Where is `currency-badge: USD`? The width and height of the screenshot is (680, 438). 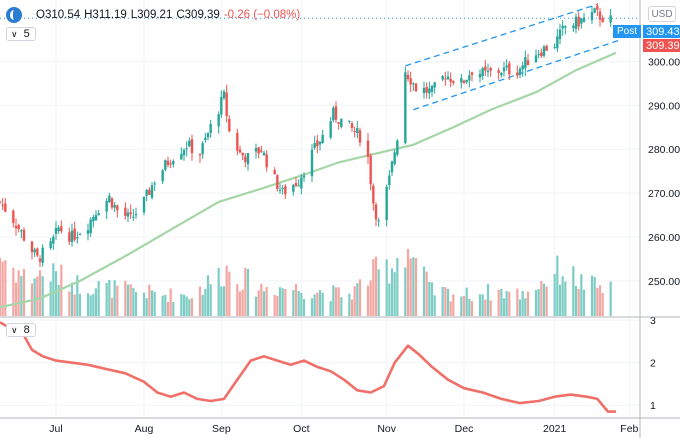 currency-badge: USD is located at coordinates (662, 14).